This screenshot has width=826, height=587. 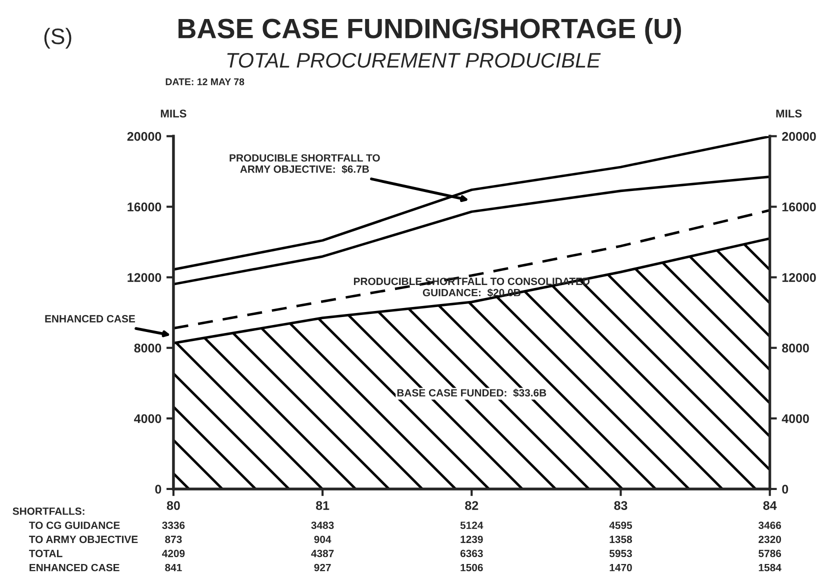 What do you see at coordinates (323, 505) in the screenshot?
I see `x-tick-label: 81` at bounding box center [323, 505].